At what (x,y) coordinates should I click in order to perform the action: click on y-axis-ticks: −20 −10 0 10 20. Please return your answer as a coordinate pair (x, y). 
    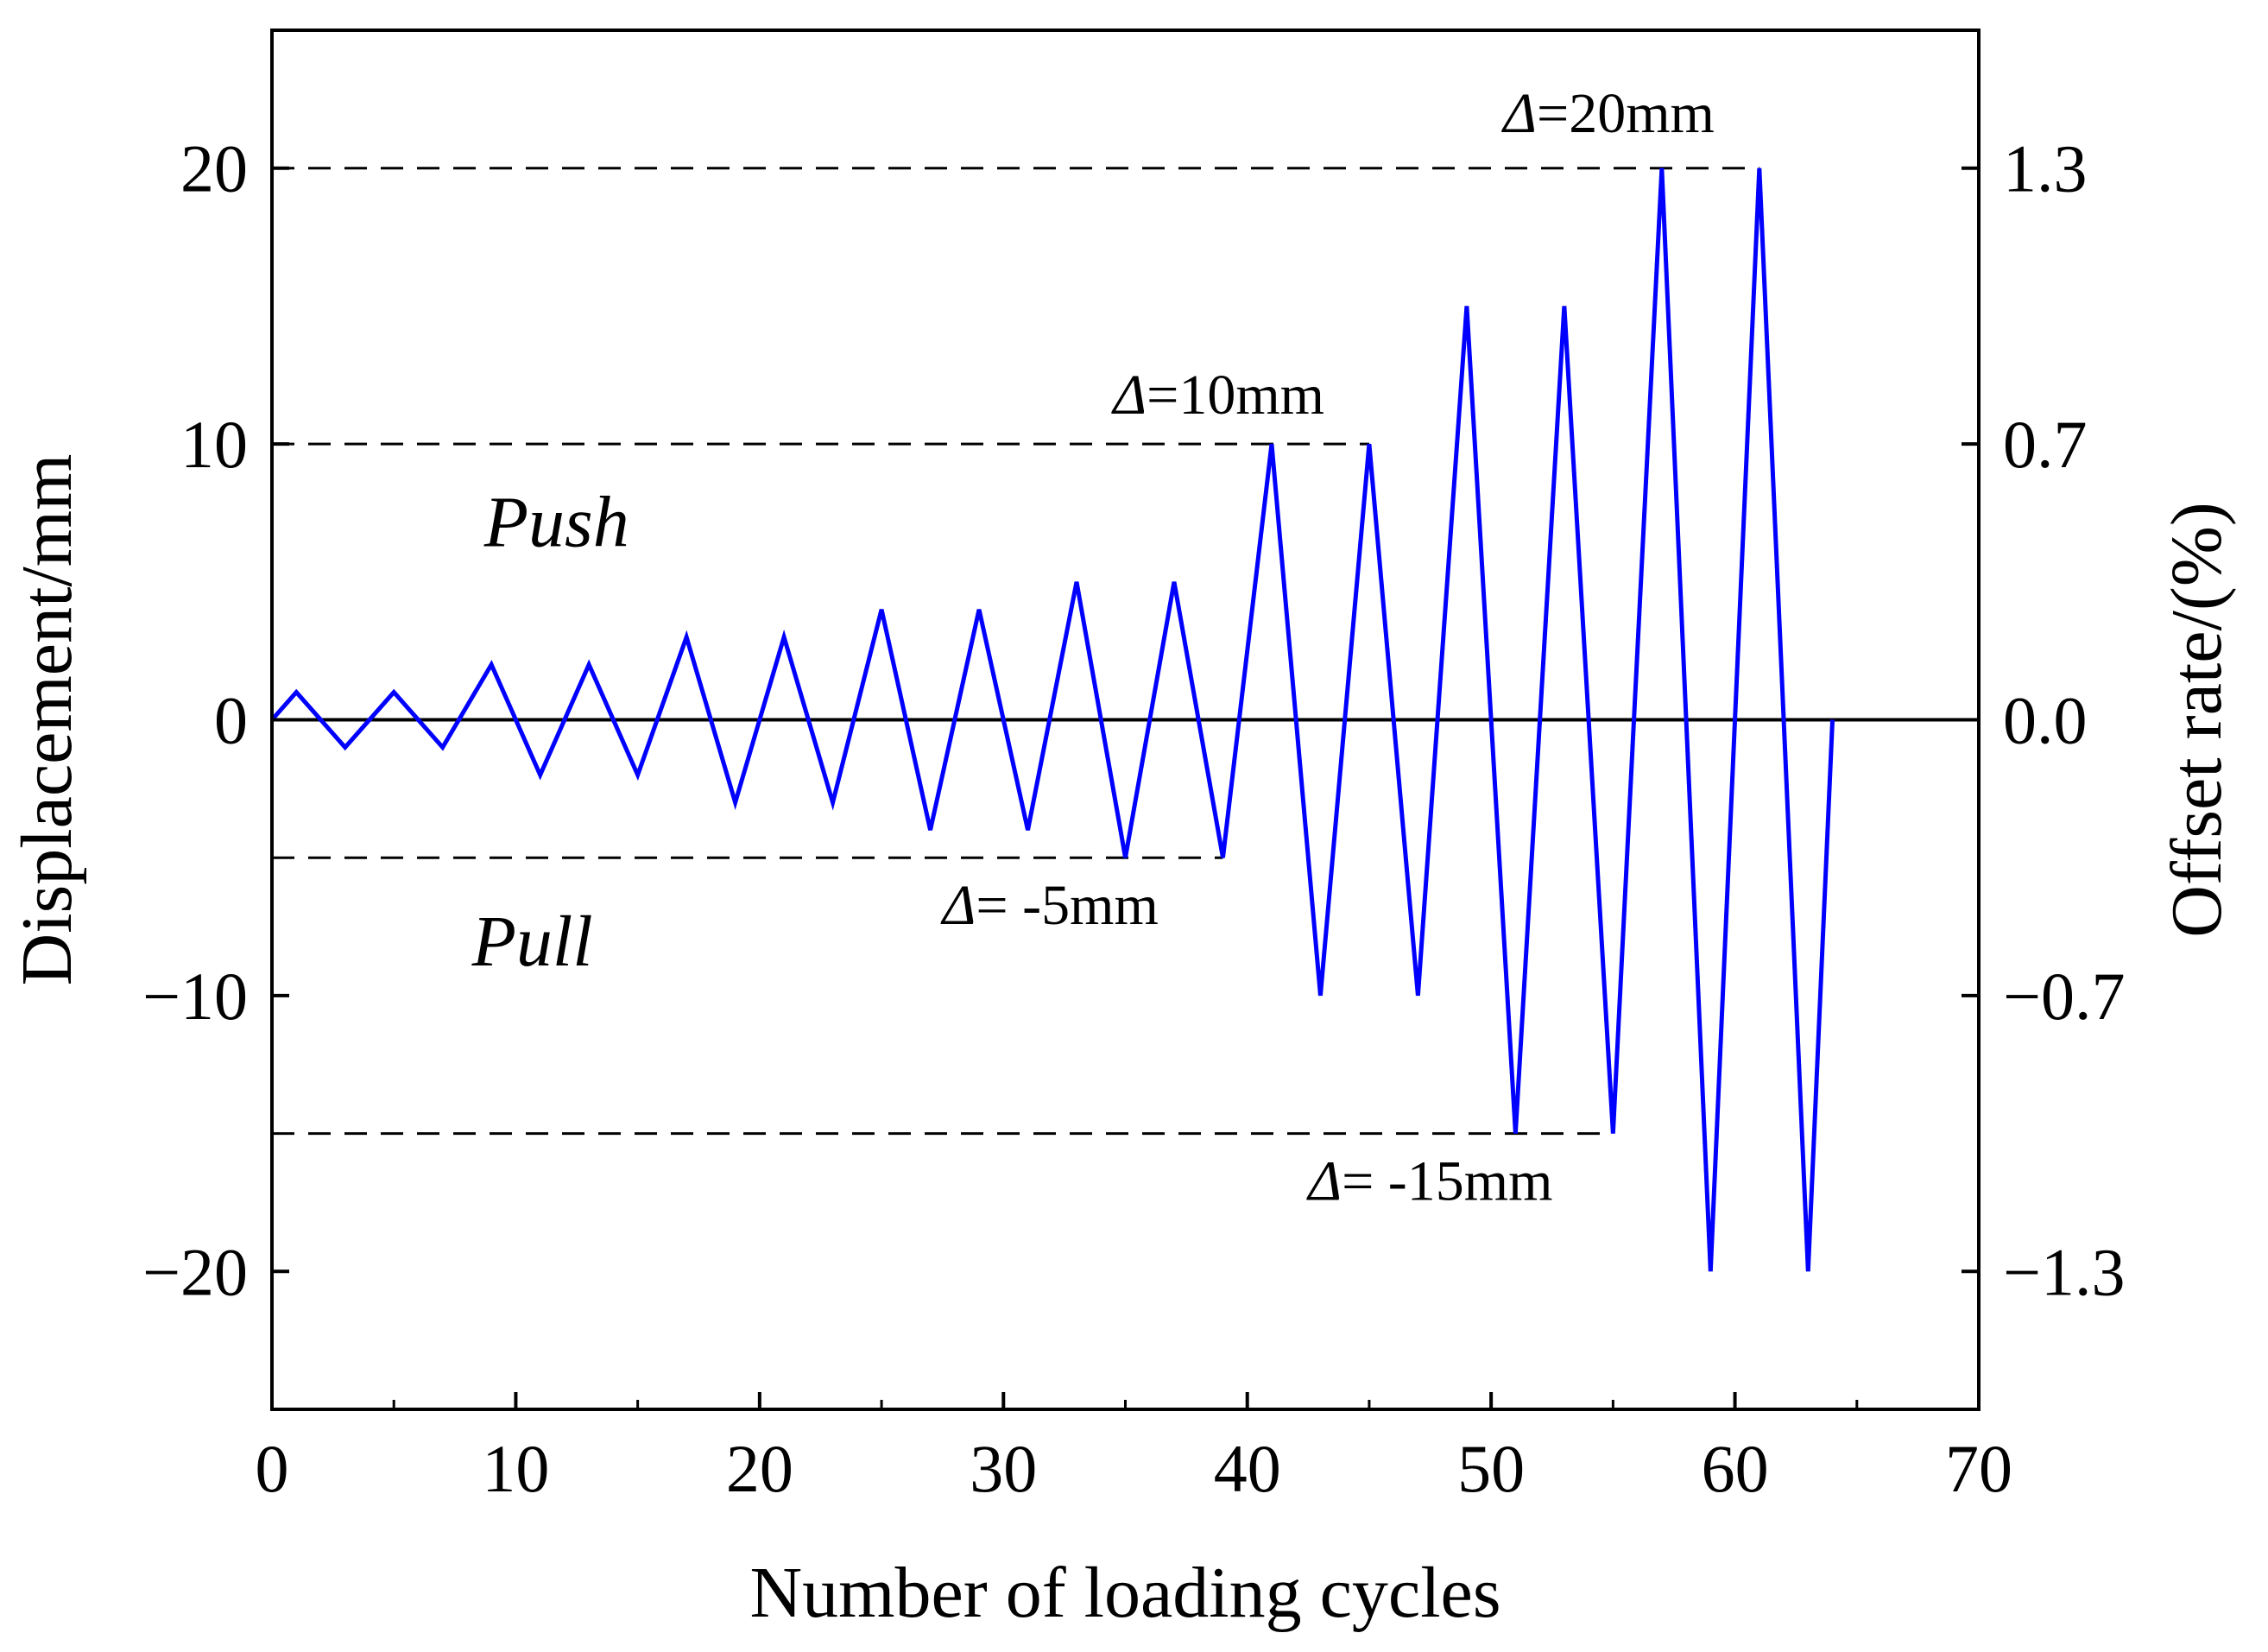
    Looking at the image, I should click on (216, 720).